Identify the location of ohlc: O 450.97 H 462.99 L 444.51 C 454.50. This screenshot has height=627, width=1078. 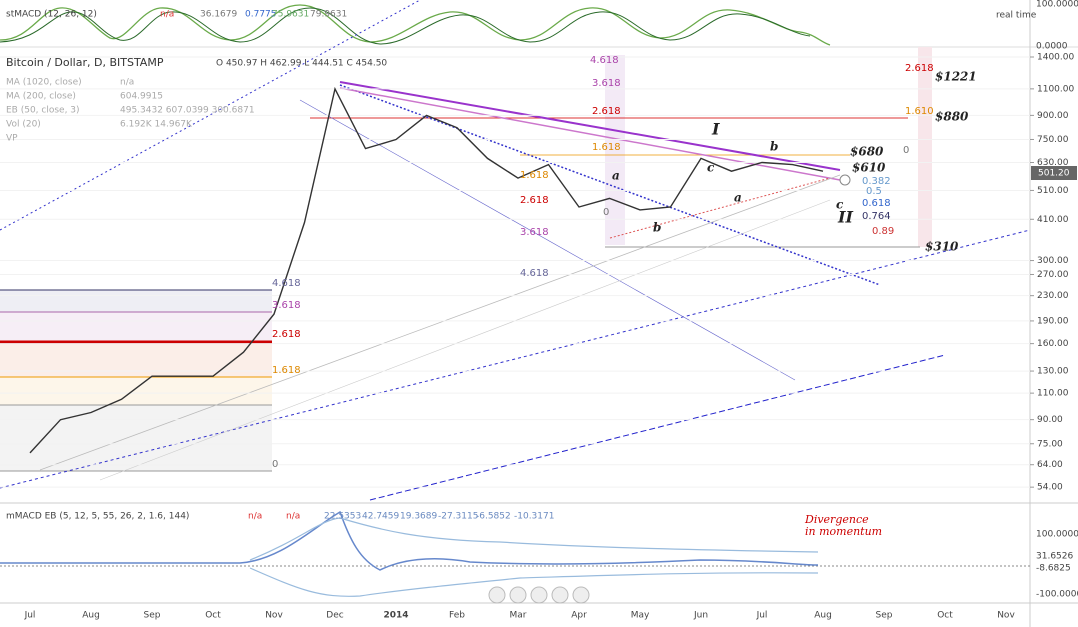
(301, 64).